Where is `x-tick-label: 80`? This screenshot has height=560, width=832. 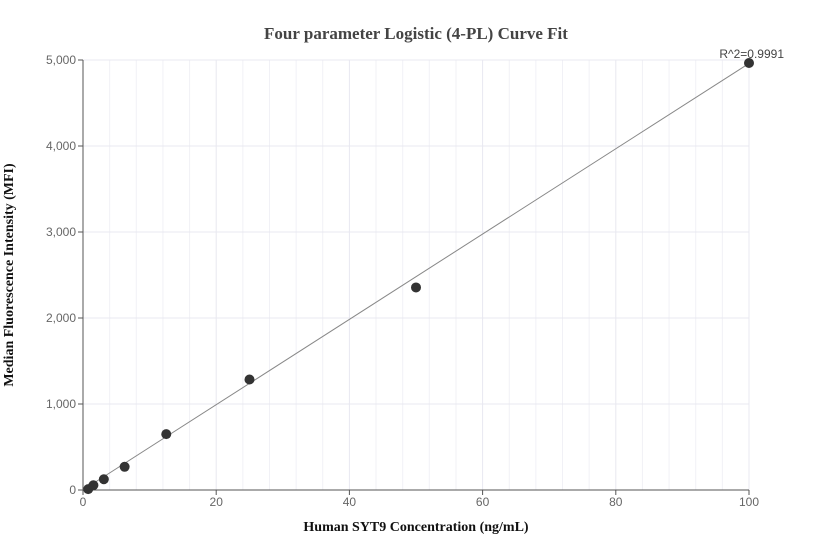
x-tick-label: 80 is located at coordinates (616, 502).